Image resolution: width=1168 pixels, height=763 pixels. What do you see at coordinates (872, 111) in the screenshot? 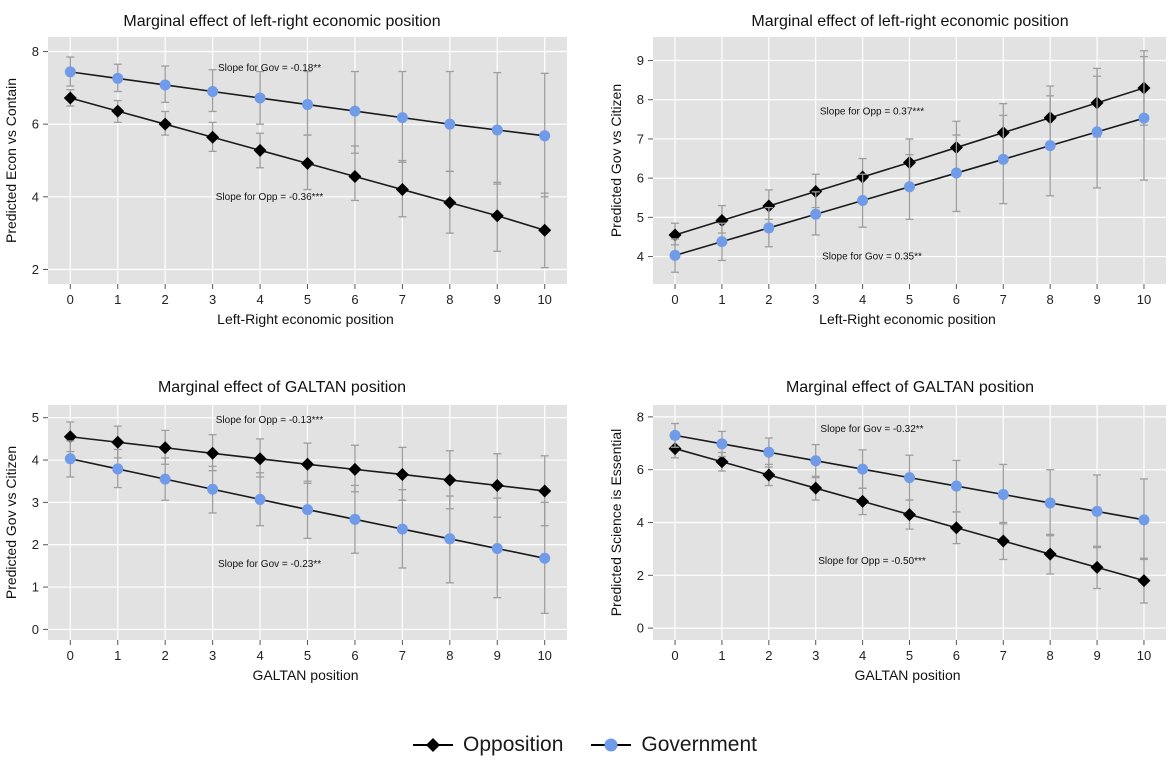
I see `slope-annotation: Slope for Opp = 0.37***` at bounding box center [872, 111].